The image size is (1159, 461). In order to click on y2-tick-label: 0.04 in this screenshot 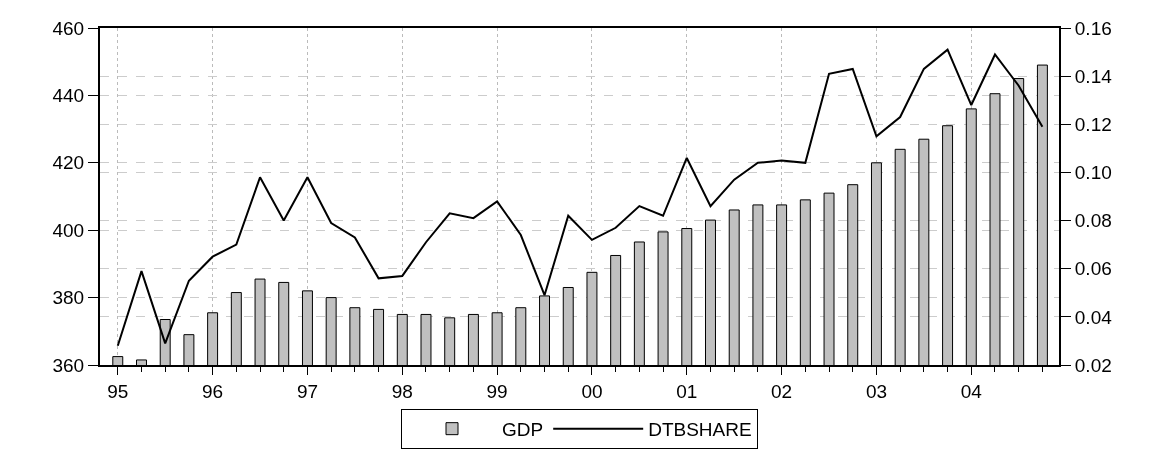, I will do `click(1093, 317)`.